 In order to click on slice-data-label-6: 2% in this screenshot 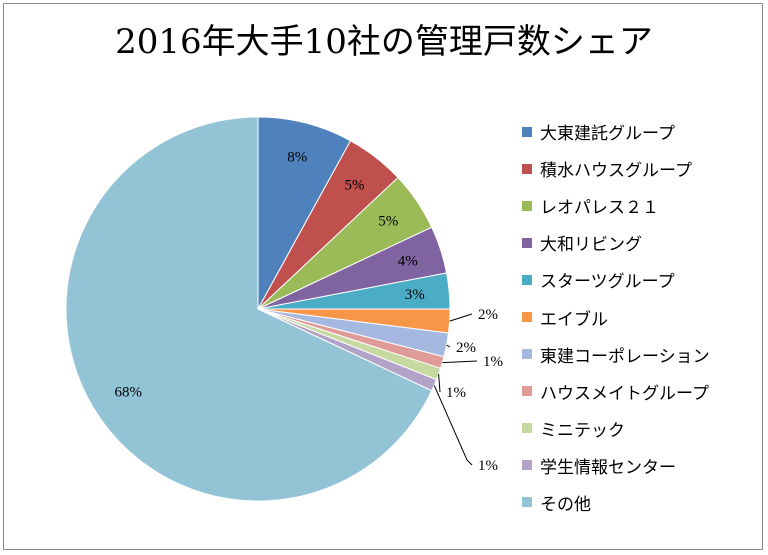, I will do `click(488, 315)`.